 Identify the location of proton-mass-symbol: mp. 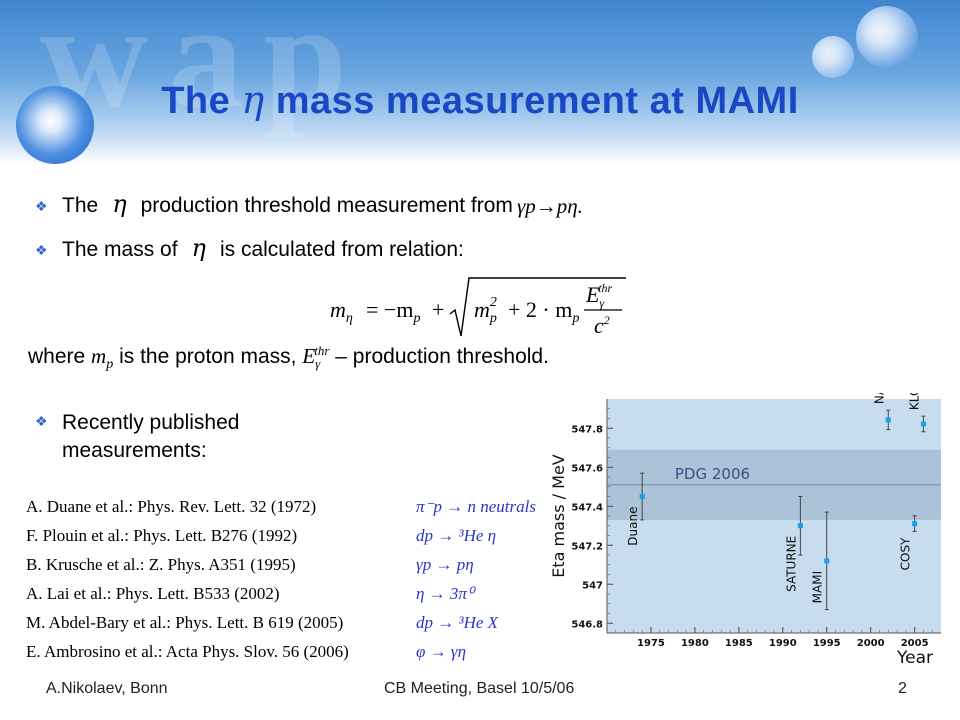
(102, 358).